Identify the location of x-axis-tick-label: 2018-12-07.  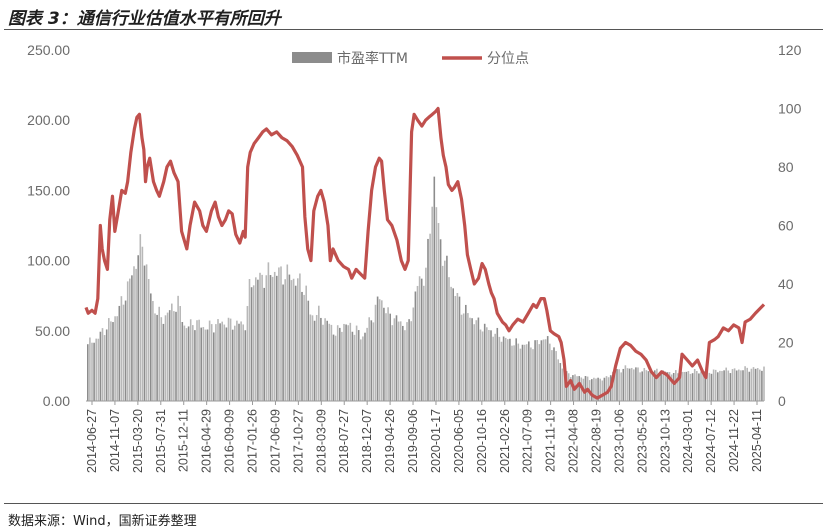
(367, 441).